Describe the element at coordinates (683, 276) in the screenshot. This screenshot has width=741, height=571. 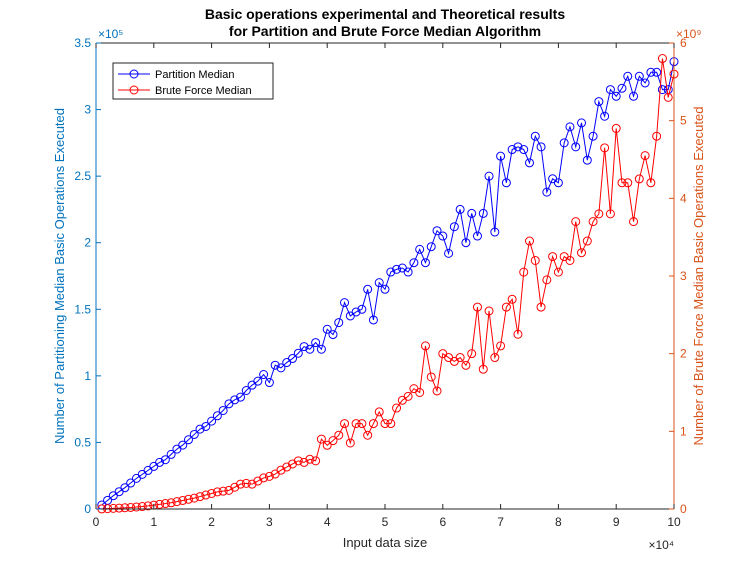
I see `right-y-tick-label: 3` at that location.